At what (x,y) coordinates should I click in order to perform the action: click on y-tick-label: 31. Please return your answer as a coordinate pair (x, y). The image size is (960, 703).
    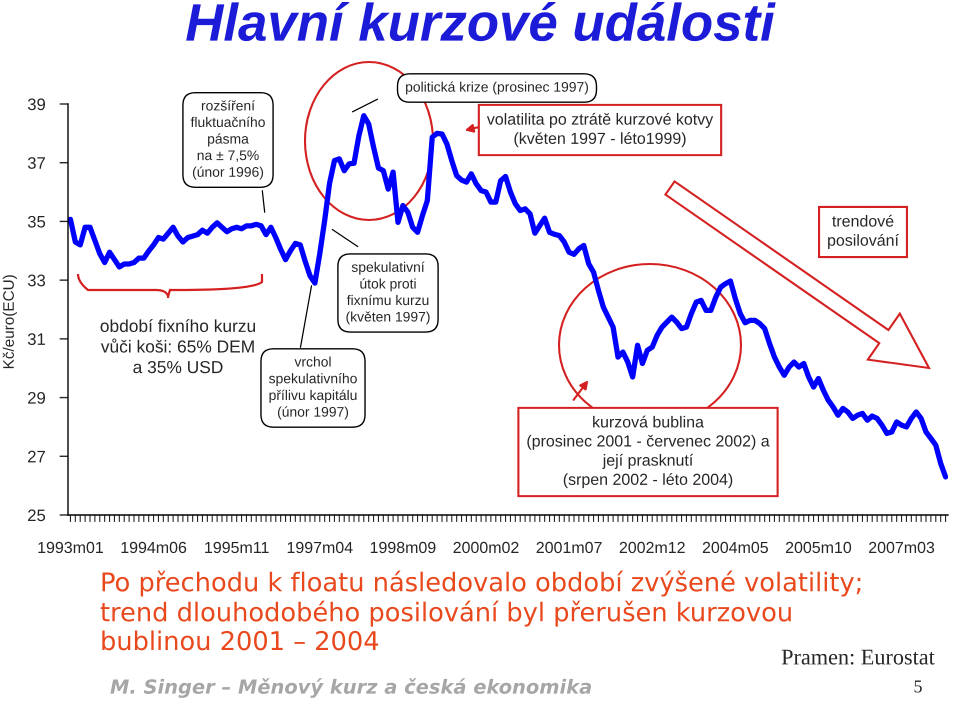
    Looking at the image, I should click on (36, 339).